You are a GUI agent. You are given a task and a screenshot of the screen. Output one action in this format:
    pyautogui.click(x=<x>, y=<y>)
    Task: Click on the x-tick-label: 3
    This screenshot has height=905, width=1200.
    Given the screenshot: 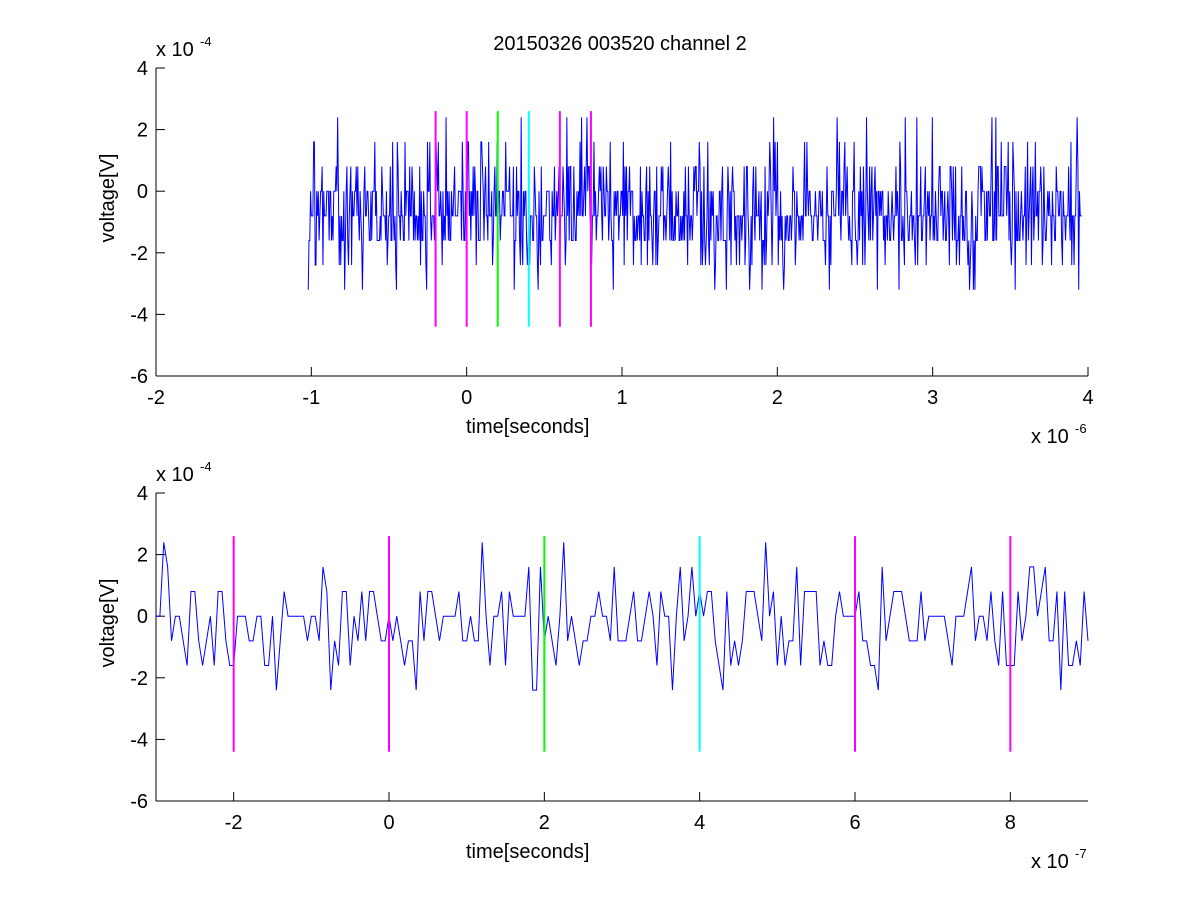 What is the action you would take?
    pyautogui.click(x=932, y=398)
    